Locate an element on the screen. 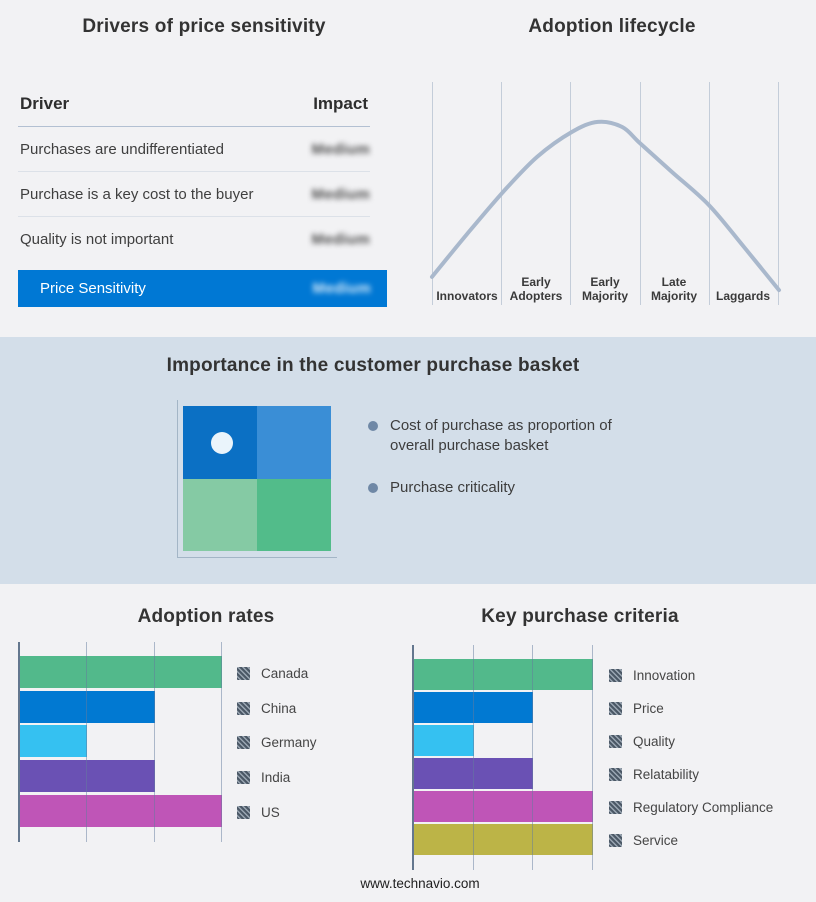 This screenshot has width=816, height=902. bar-india is located at coordinates (87, 776).